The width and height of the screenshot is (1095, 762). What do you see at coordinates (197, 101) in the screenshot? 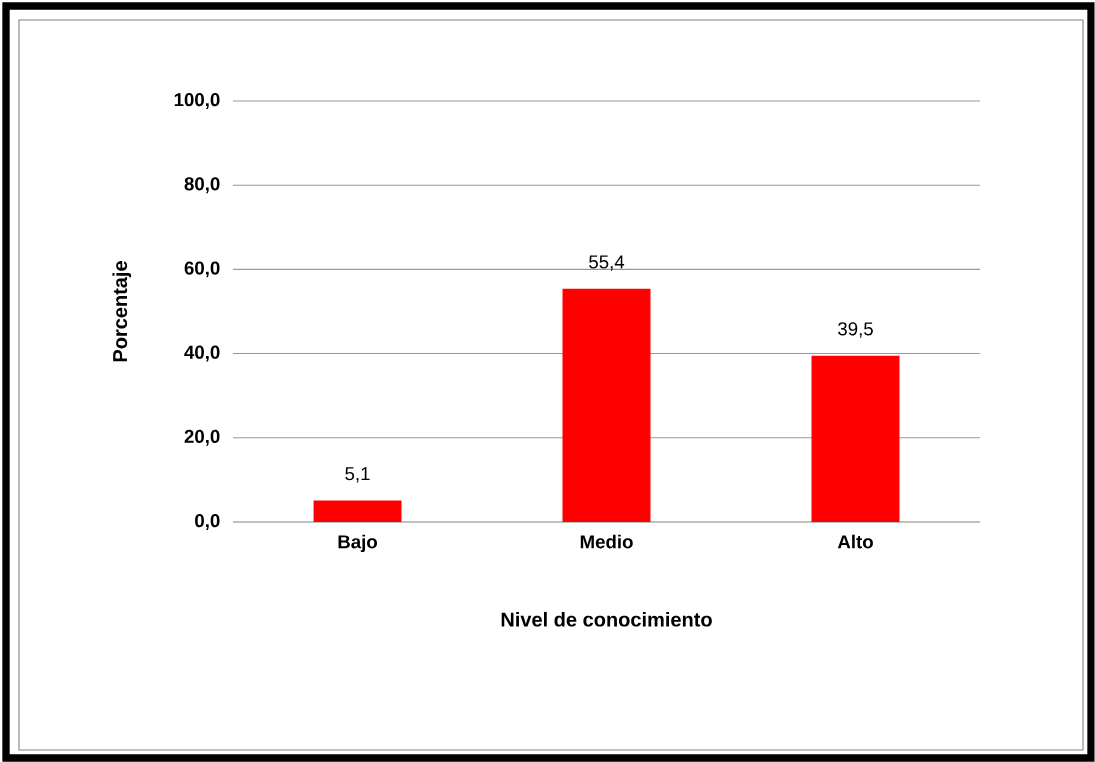
I see `y-tick-label: 100,0` at bounding box center [197, 101].